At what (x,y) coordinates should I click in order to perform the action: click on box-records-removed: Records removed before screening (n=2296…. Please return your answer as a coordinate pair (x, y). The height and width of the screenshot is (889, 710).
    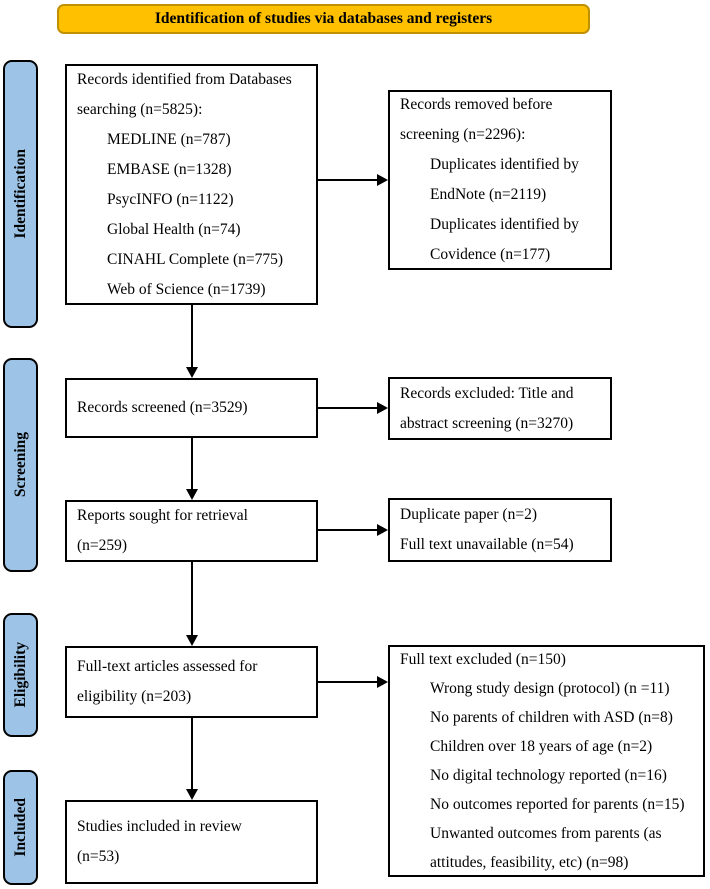
    Looking at the image, I should click on (500, 180).